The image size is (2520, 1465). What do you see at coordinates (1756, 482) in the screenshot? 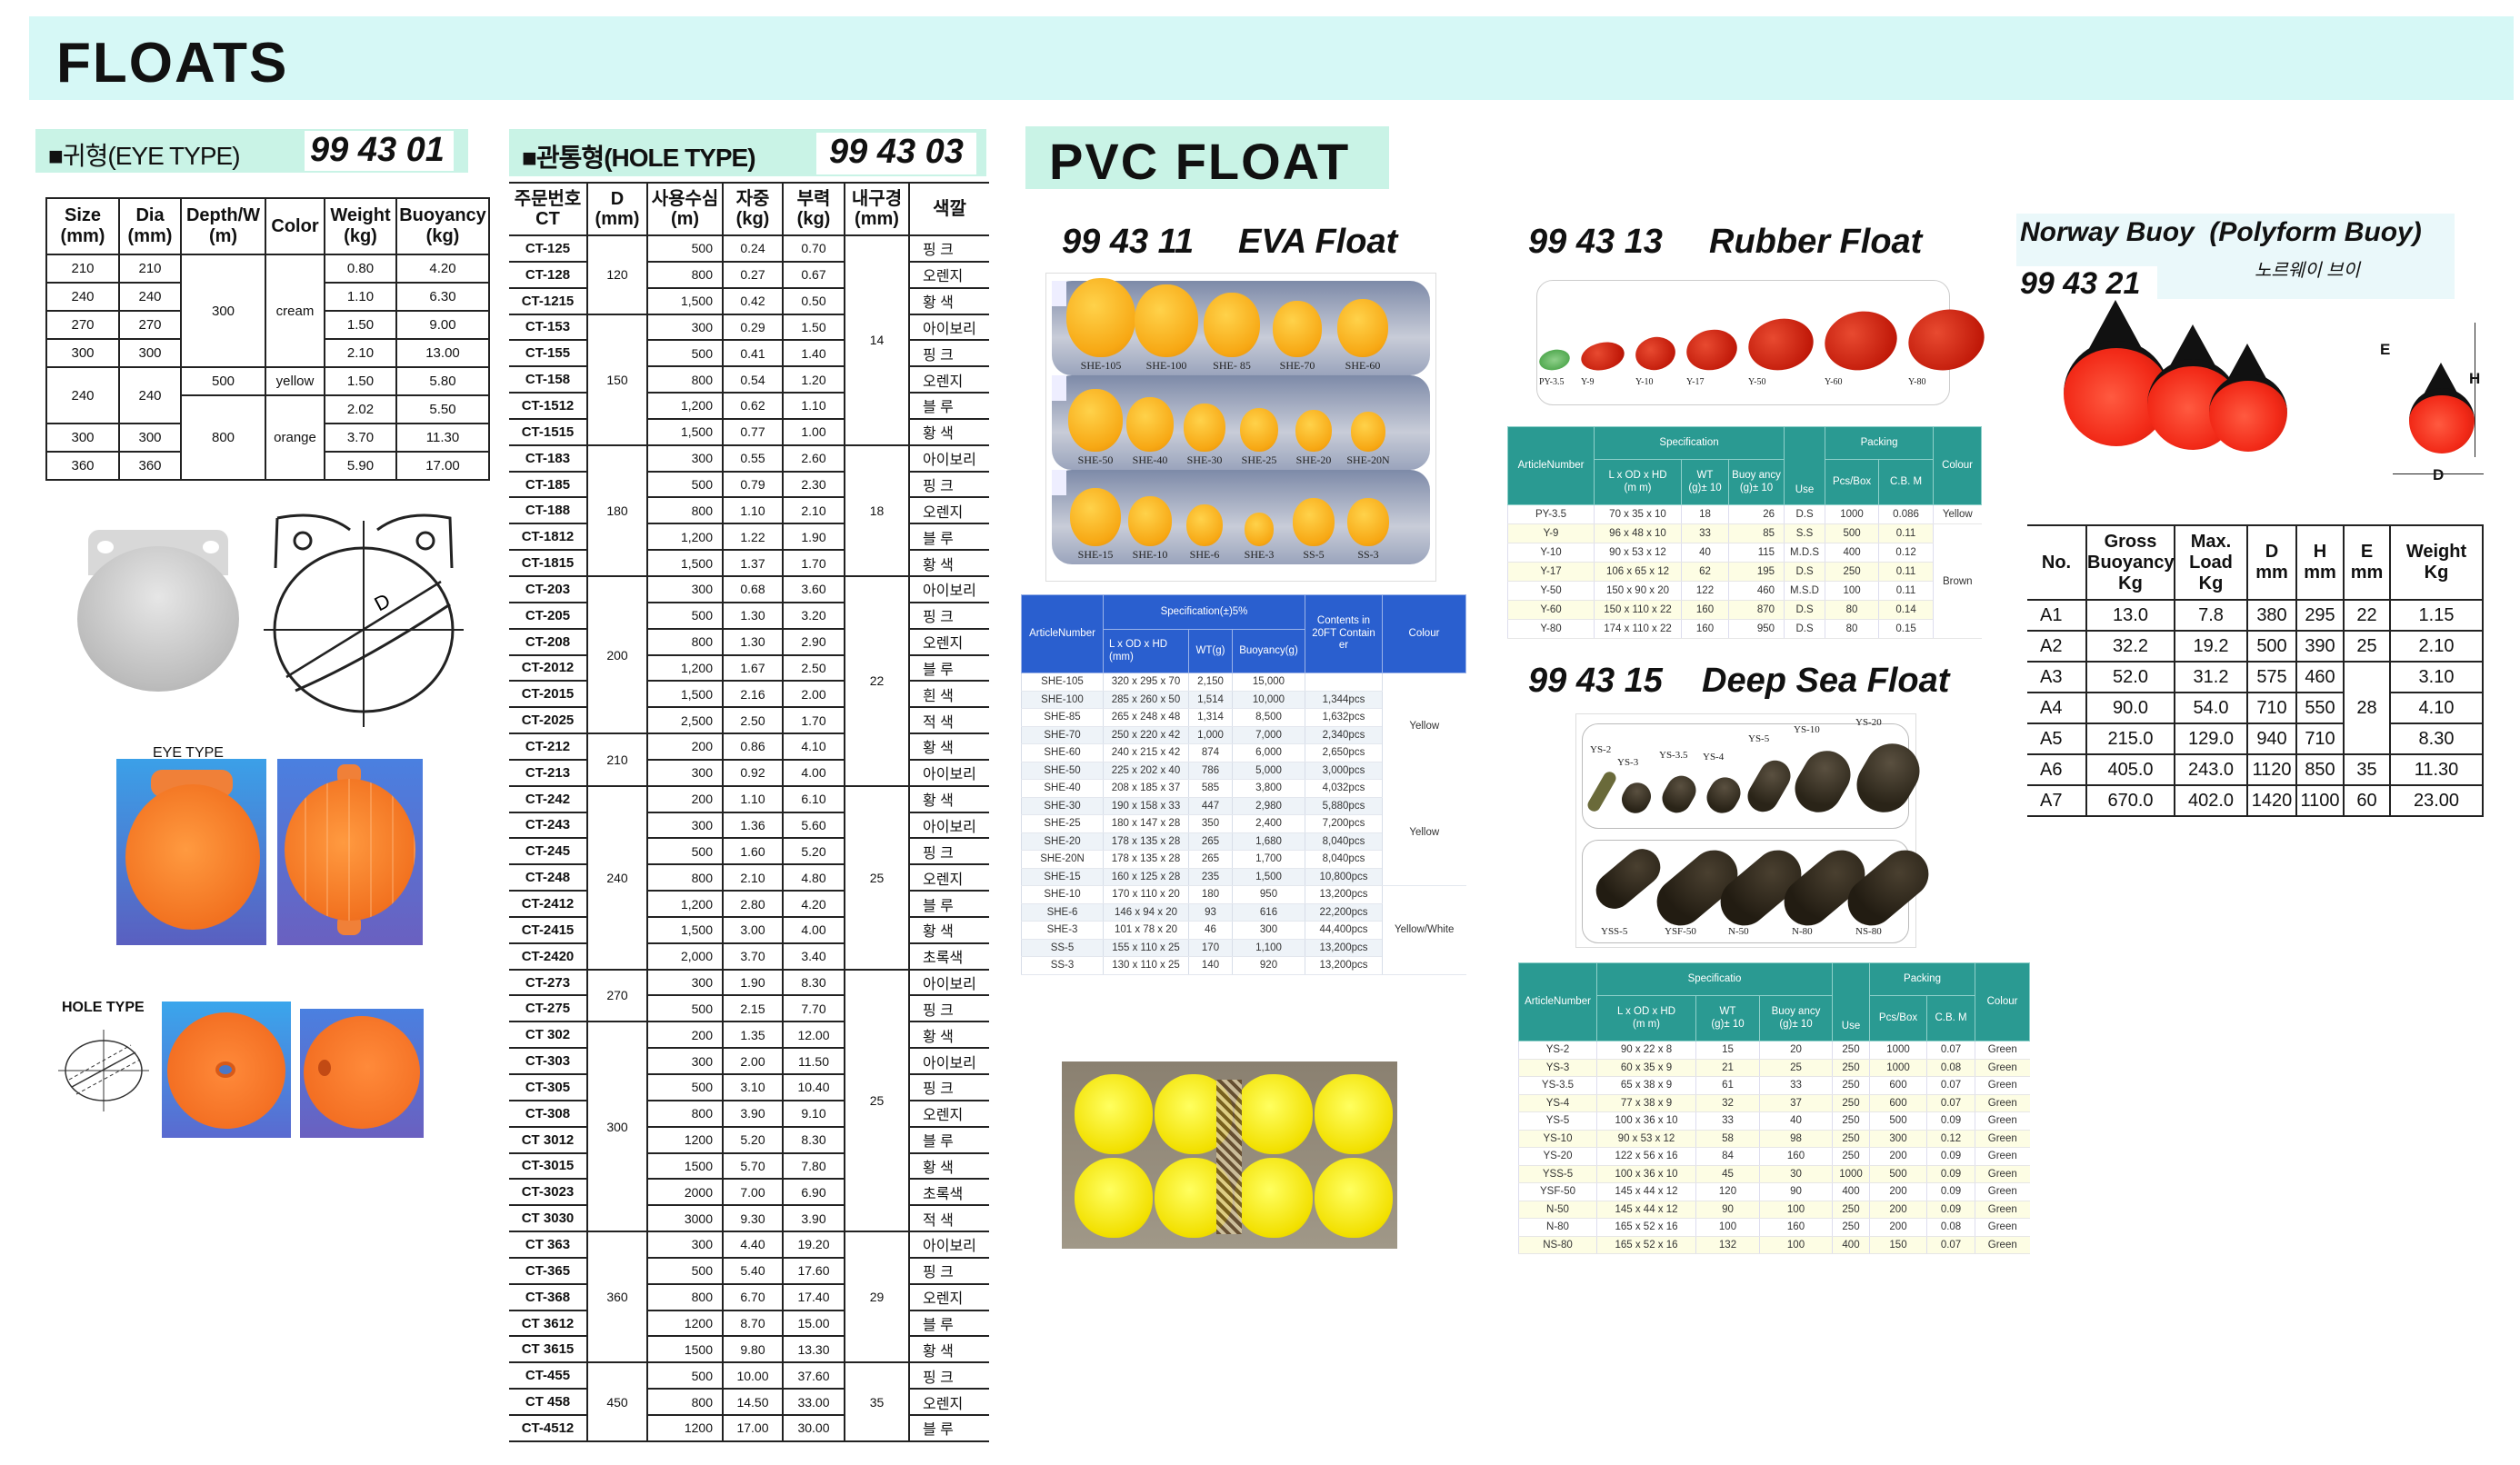
I see `column-header: Buoy ancy (g)± 10` at bounding box center [1756, 482].